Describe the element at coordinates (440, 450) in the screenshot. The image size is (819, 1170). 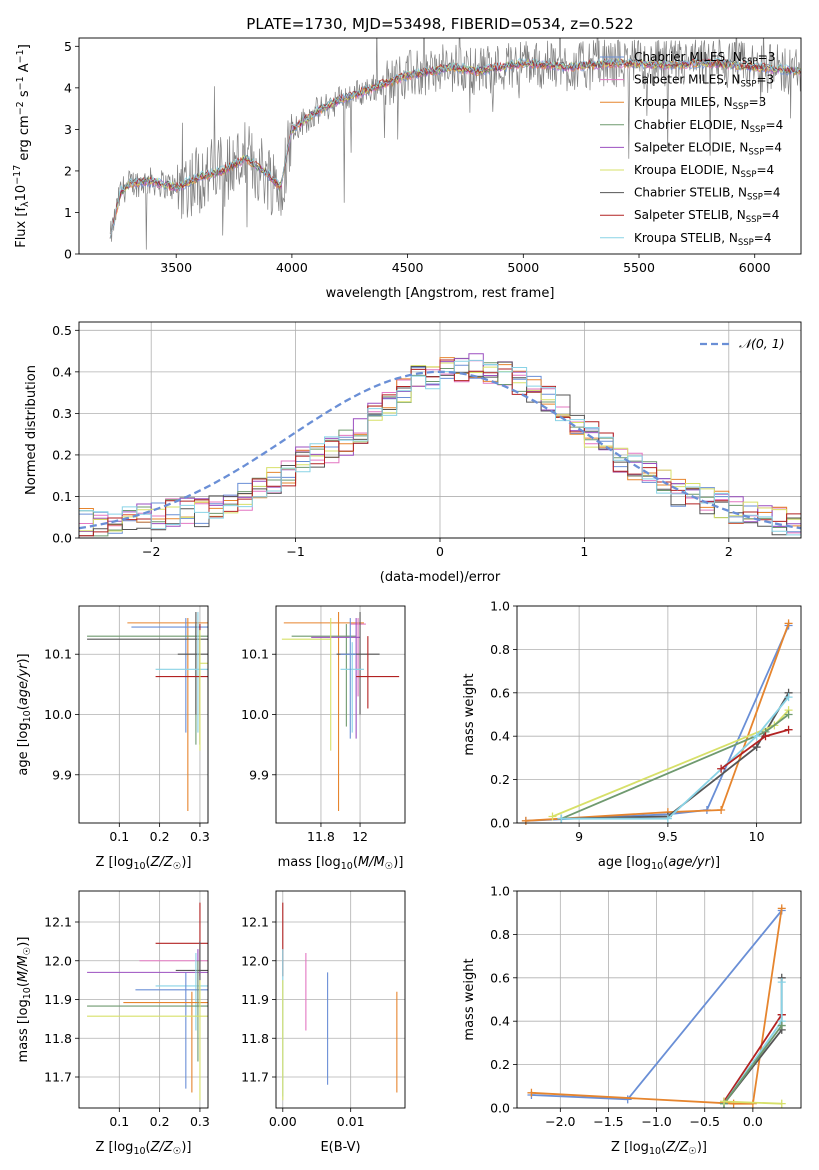
I see `gaussian-reference-line` at that location.